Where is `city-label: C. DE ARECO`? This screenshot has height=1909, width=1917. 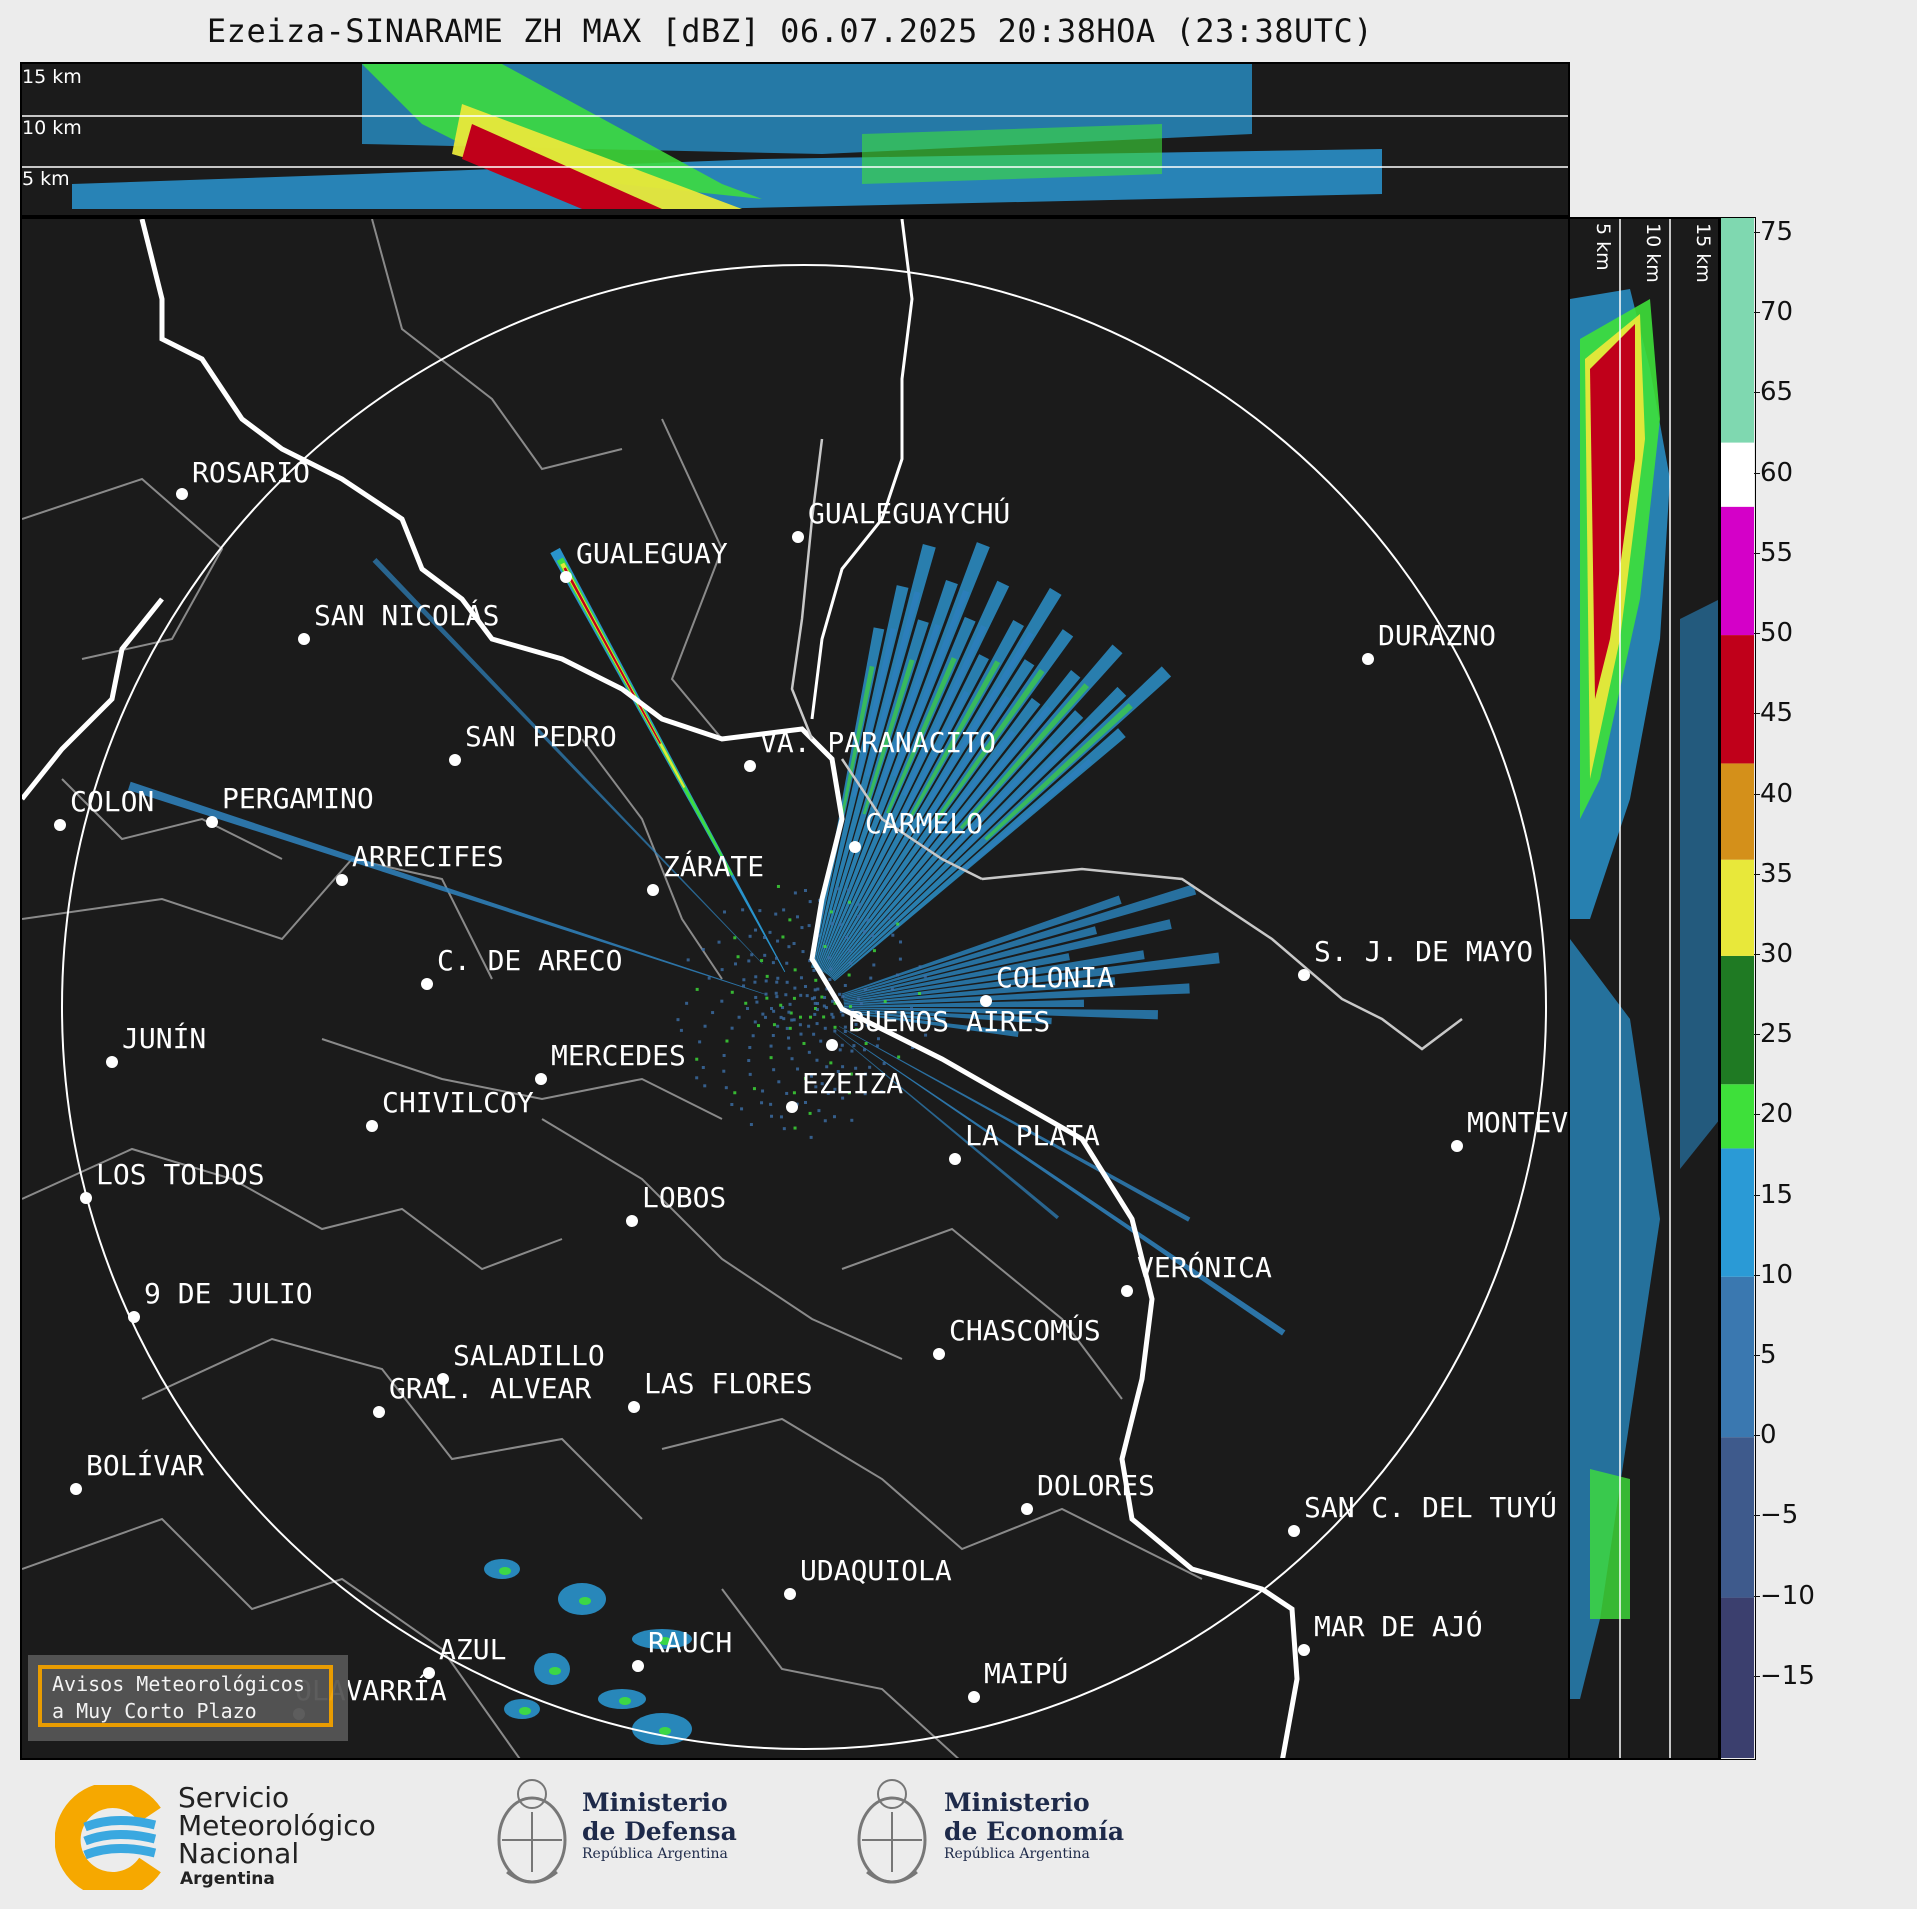
city-label: C. DE ARECO is located at coordinates (529, 960).